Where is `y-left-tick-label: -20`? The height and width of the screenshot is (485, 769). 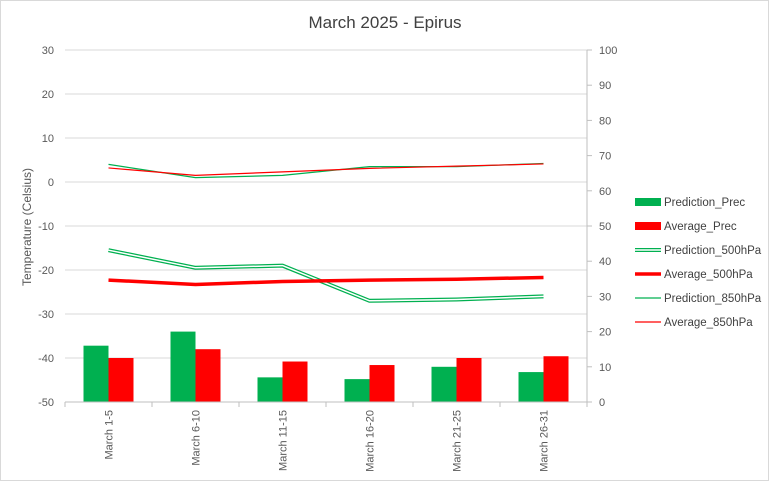
y-left-tick-label: -20 is located at coordinates (46, 271).